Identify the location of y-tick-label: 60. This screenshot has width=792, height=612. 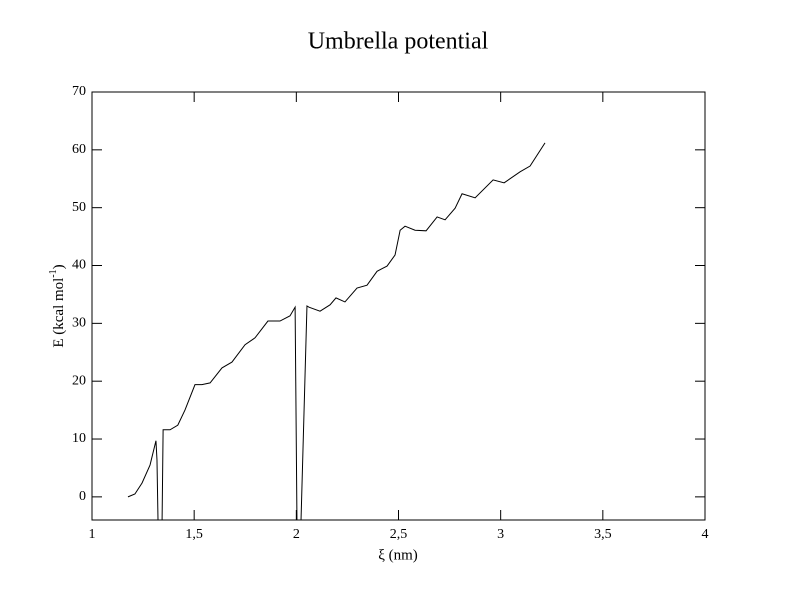
(79, 149).